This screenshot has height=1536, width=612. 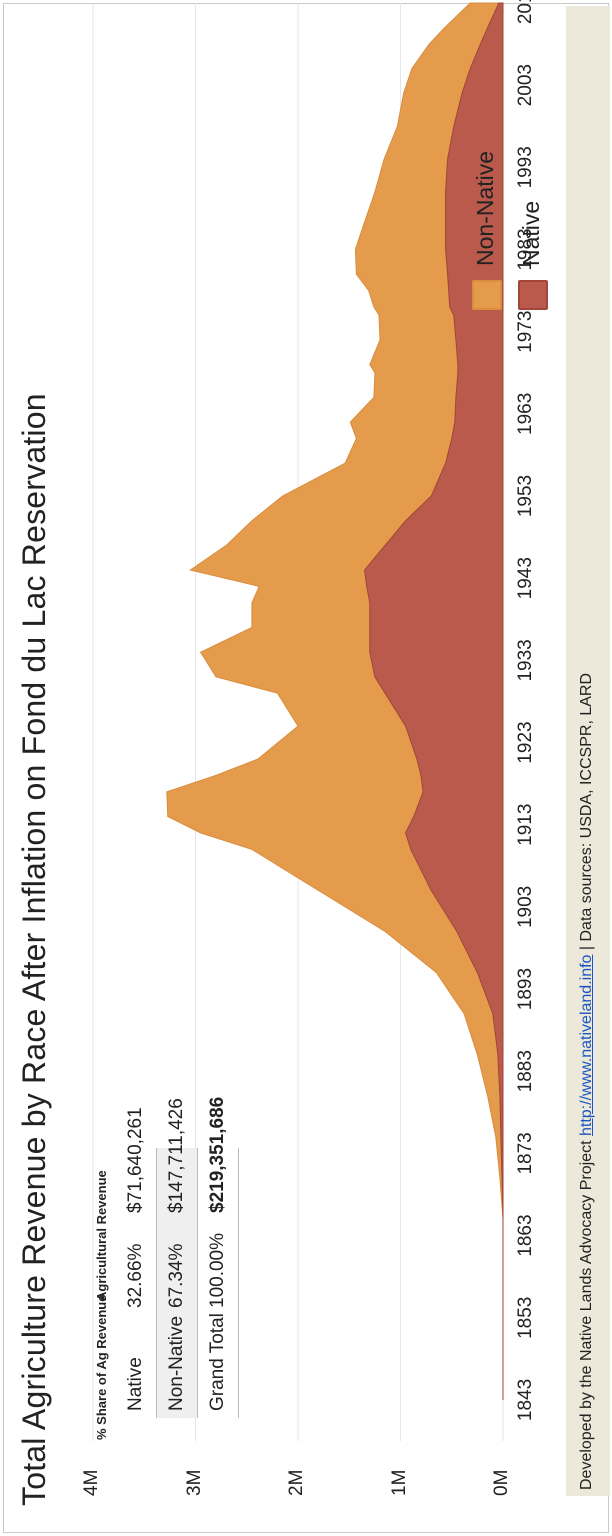 I want to click on table-row: Non-Native 67.34% $147,711,426, so click(x=177, y=1258).